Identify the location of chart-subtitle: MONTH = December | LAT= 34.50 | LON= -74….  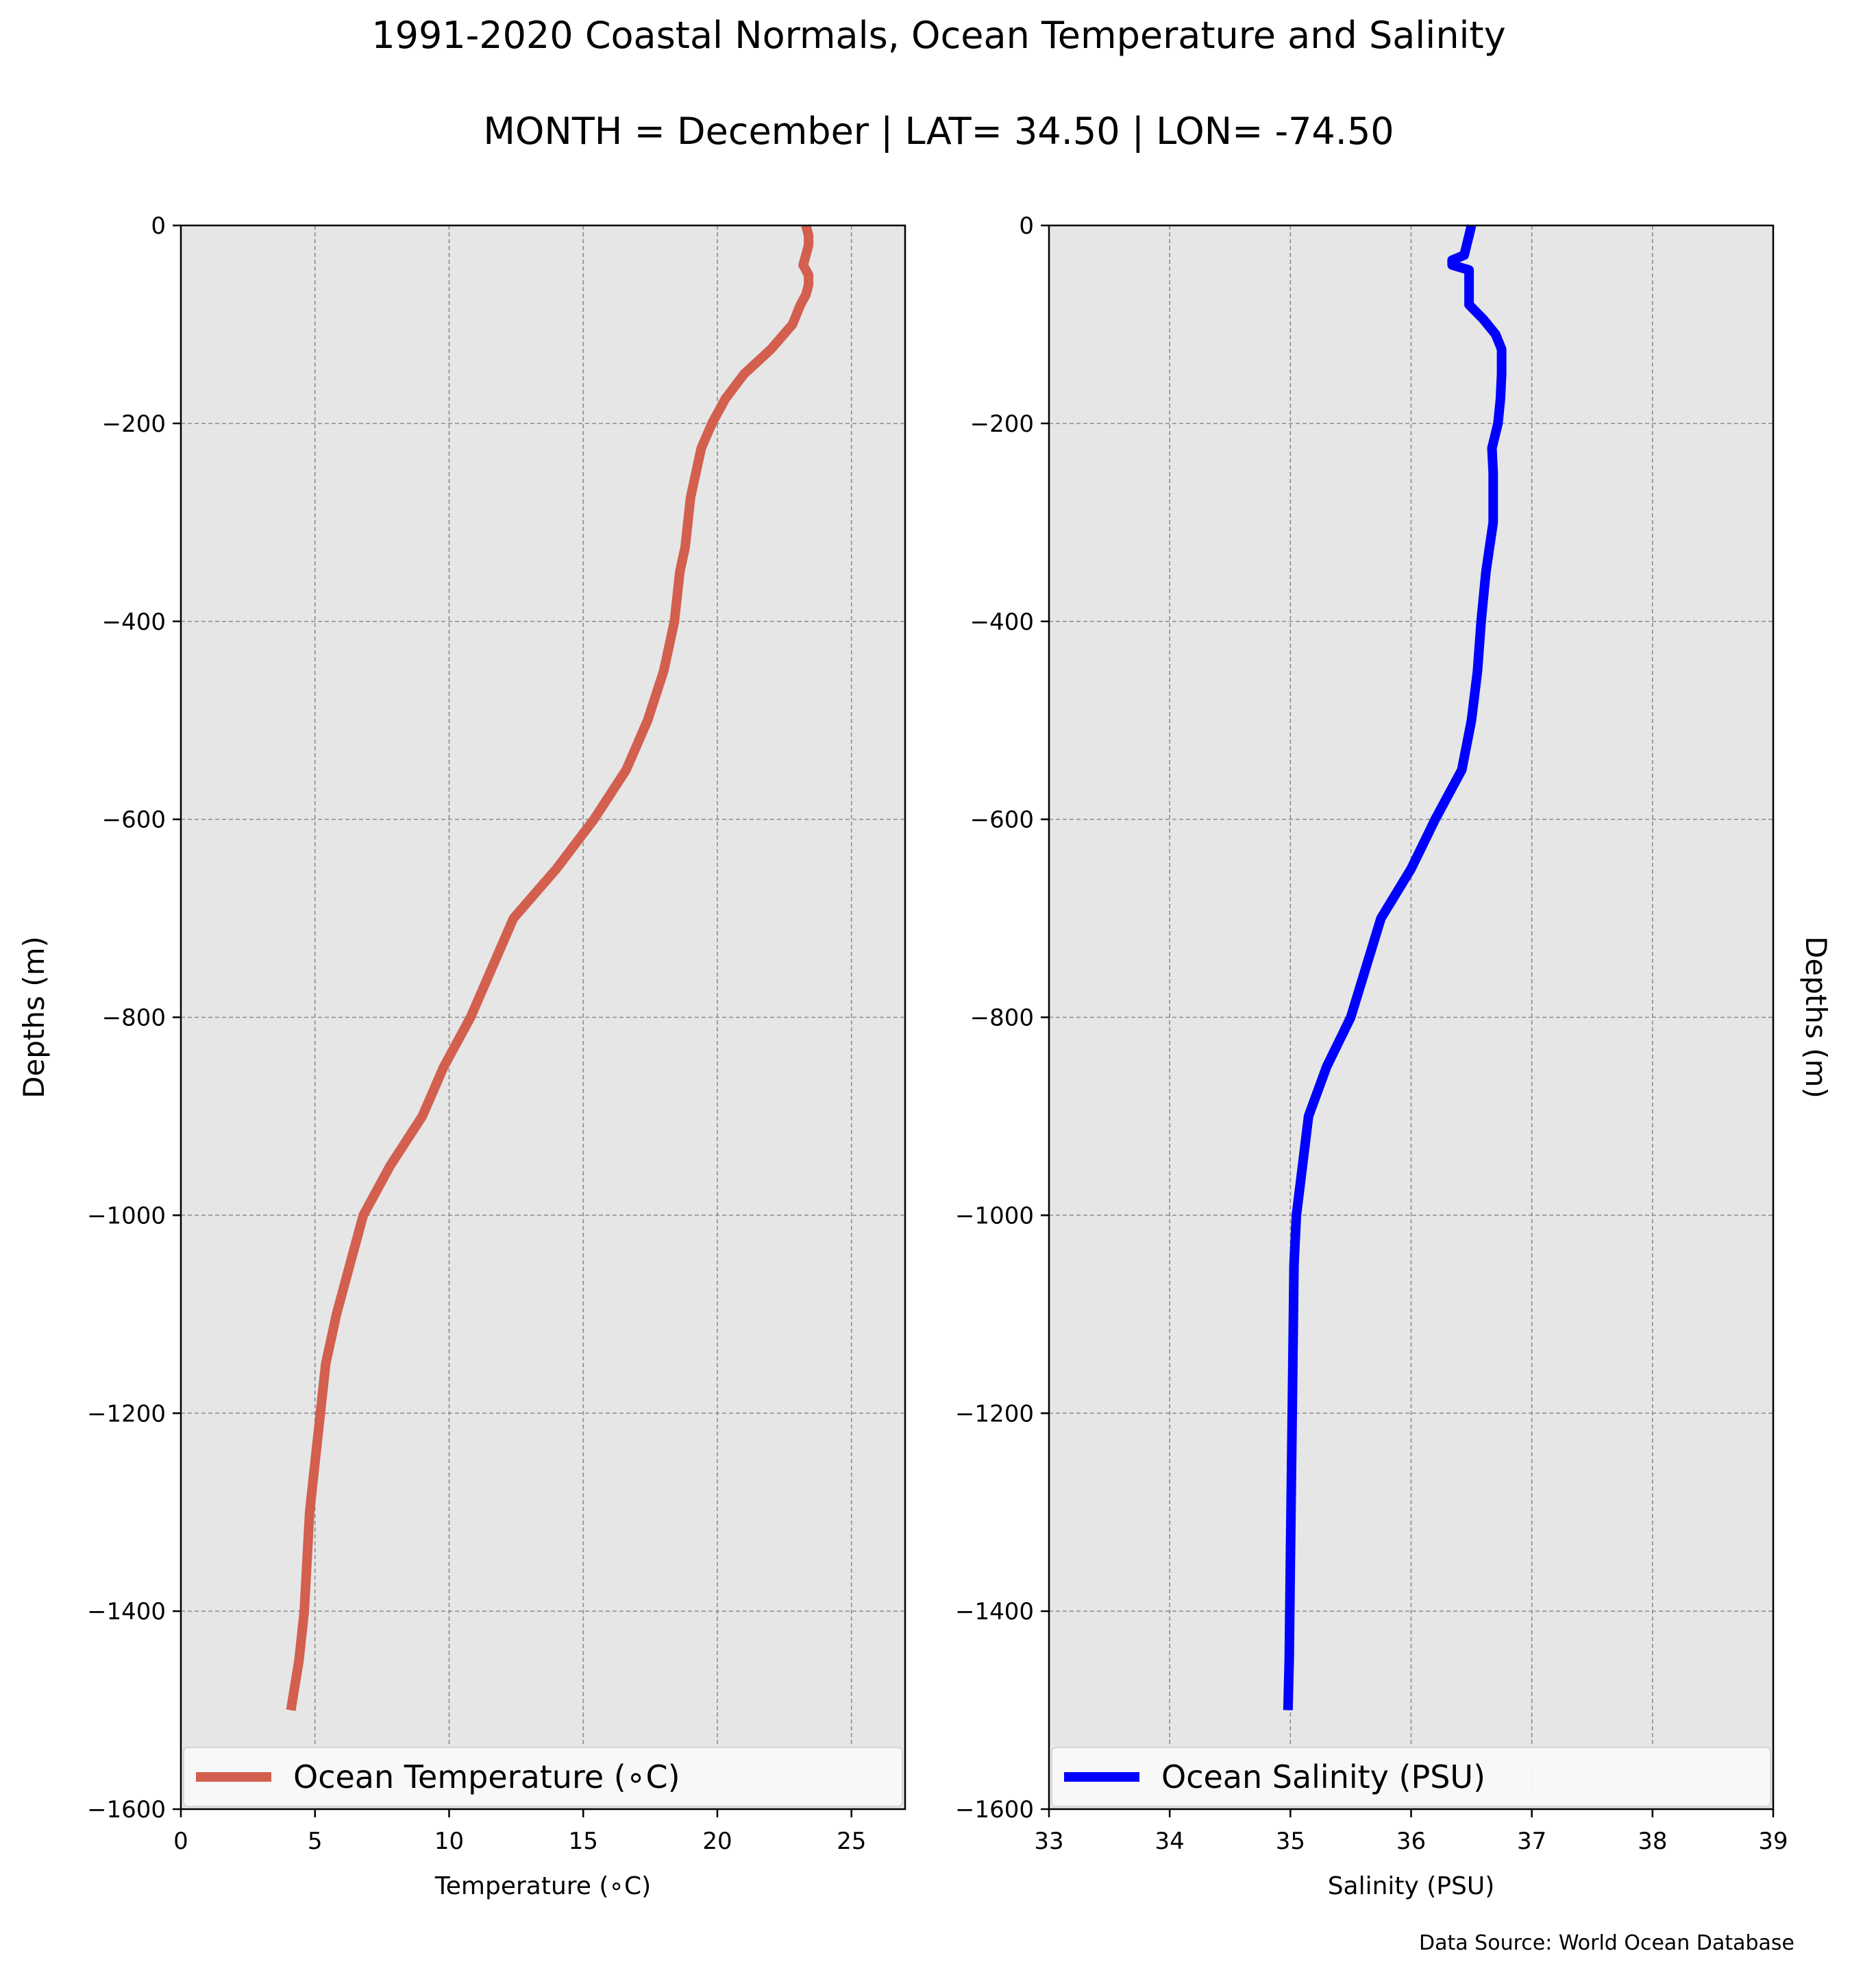
(938, 131).